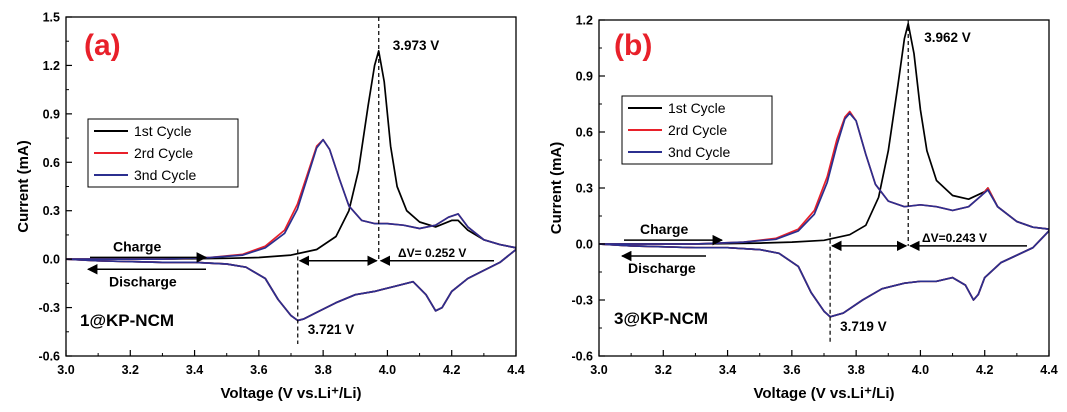 This screenshot has width=1067, height=412. Describe the element at coordinates (633, 45) in the screenshot. I see `panel-label: (b)` at that location.